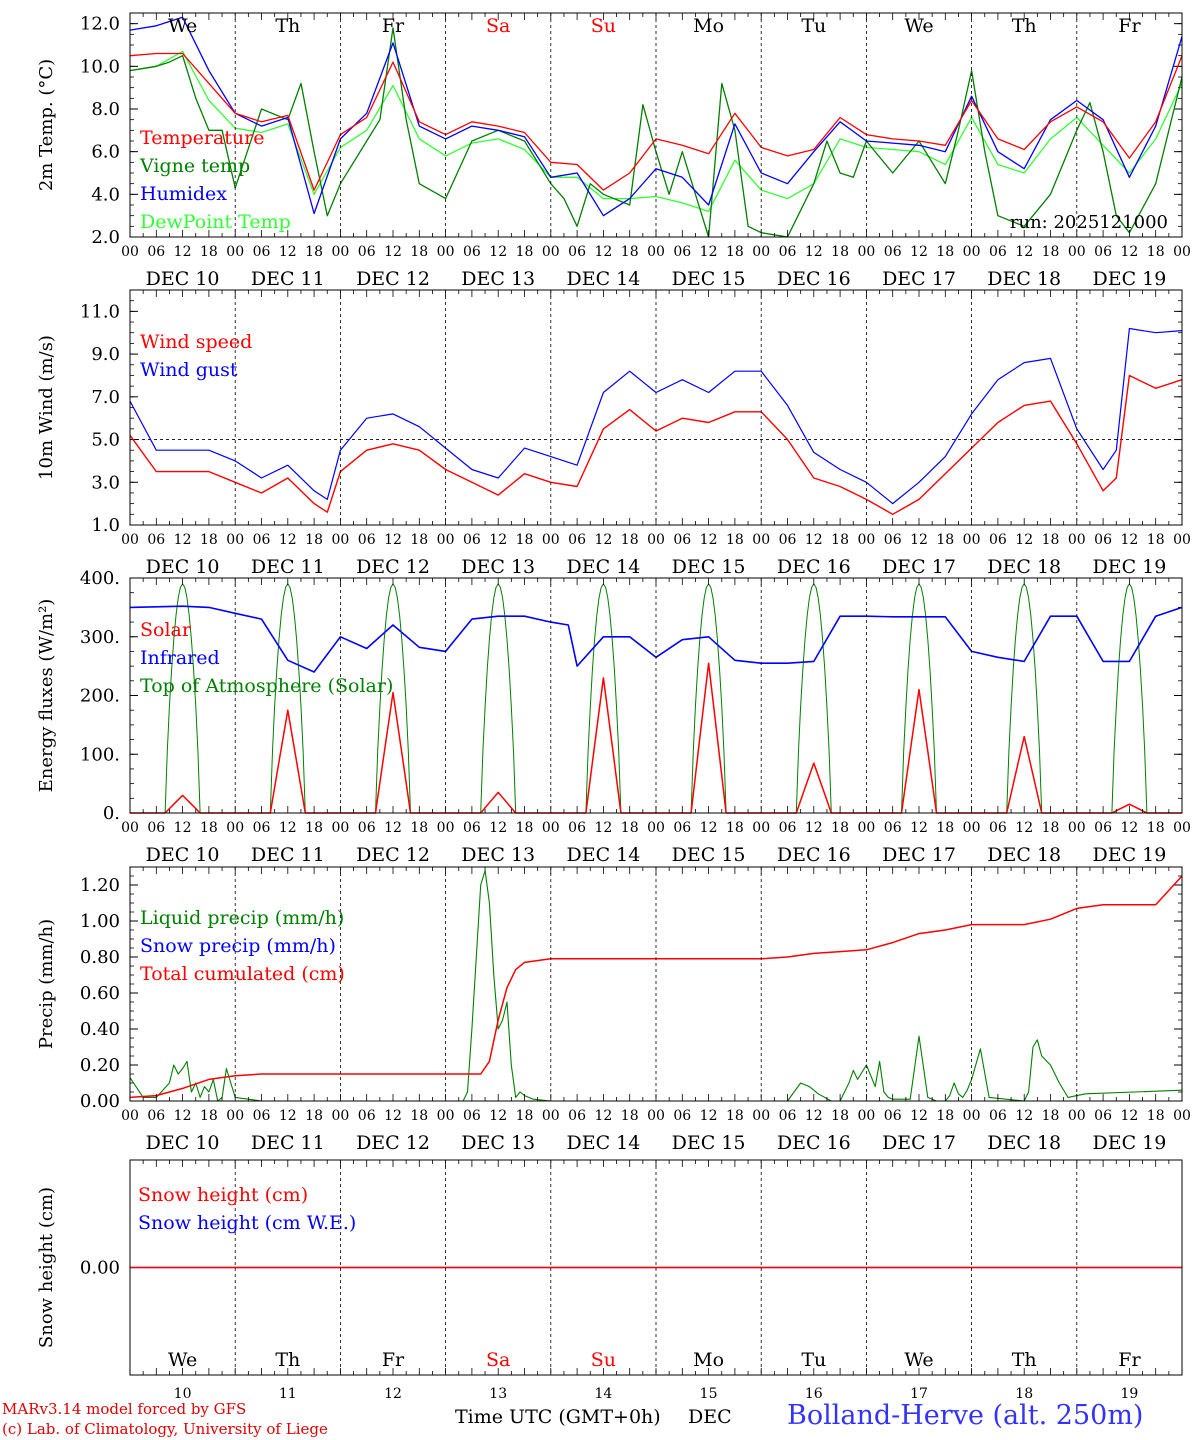 The width and height of the screenshot is (1194, 1440). Describe the element at coordinates (603, 1394) in the screenshot. I see `day-number-label: 14` at that location.